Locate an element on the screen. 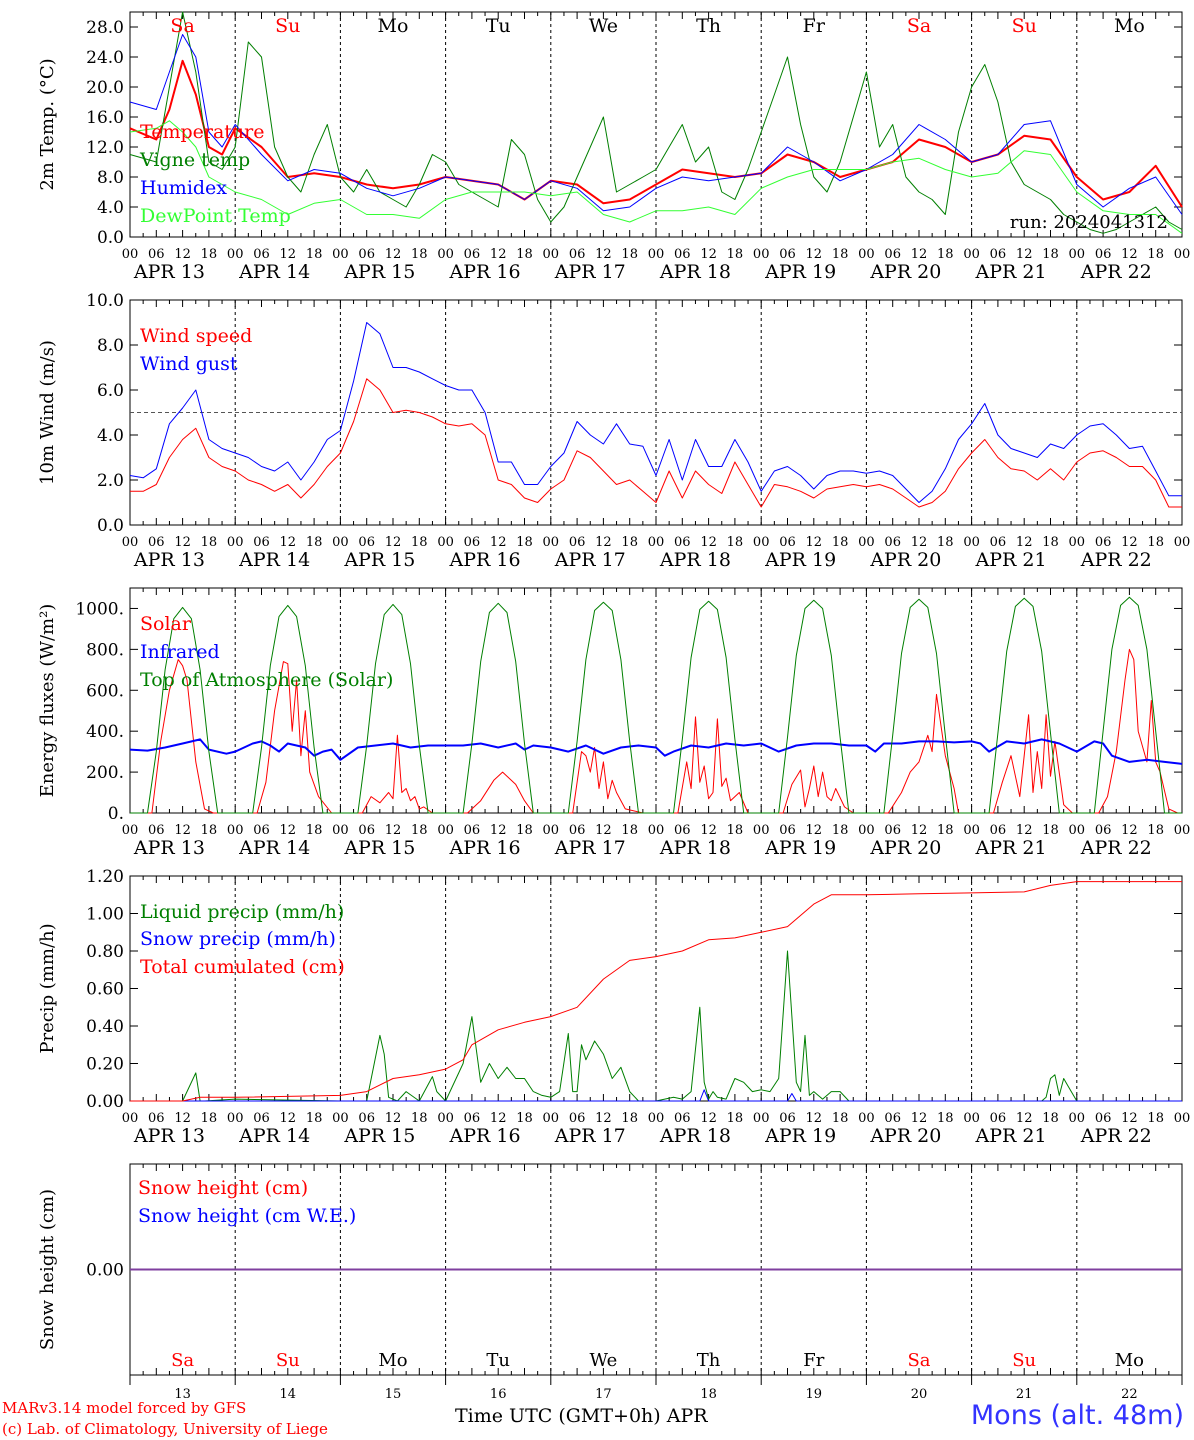 The width and height of the screenshot is (1194, 1440). day-number-label: 22 is located at coordinates (1129, 1394).